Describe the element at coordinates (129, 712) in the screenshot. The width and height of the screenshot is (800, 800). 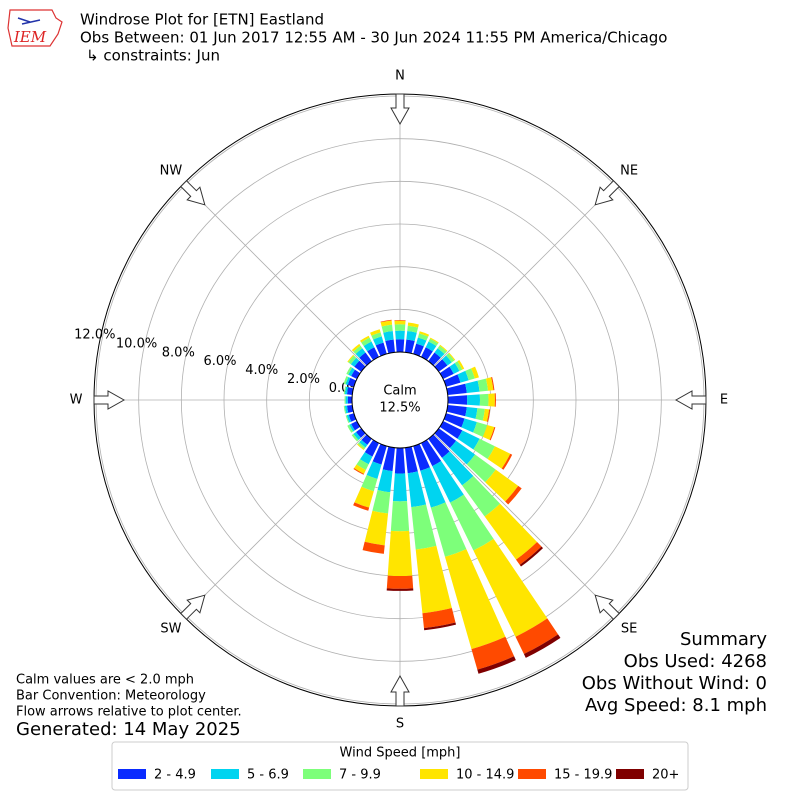
I see `note: Flow arrows relative to plot center.` at that location.